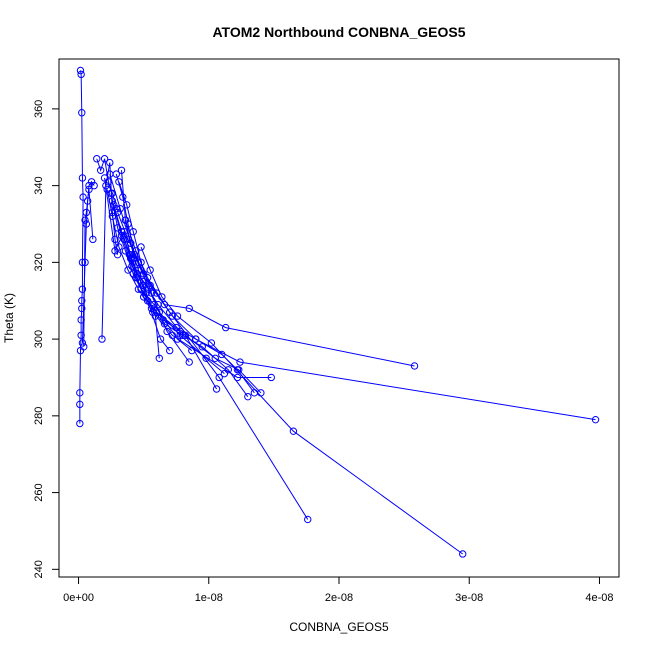  I want to click on y-axis: 240 260 280 300 320 340 360, so click(46, 339).